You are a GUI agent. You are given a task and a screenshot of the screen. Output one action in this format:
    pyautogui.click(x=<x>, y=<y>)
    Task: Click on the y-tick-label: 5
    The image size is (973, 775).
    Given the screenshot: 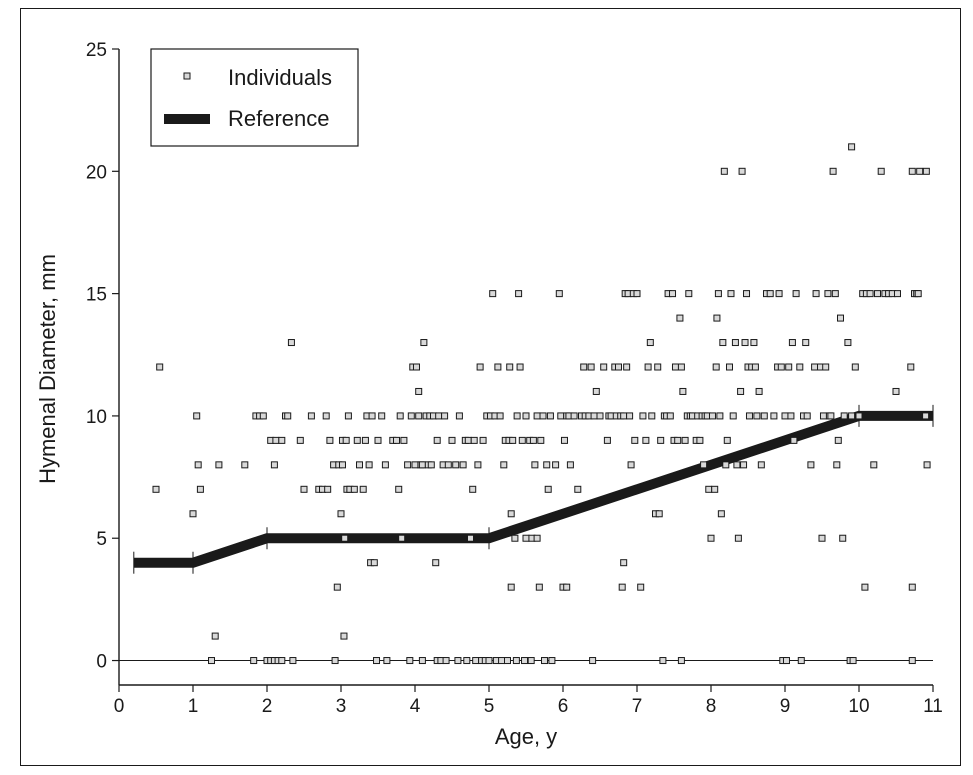 What is the action you would take?
    pyautogui.click(x=101, y=539)
    